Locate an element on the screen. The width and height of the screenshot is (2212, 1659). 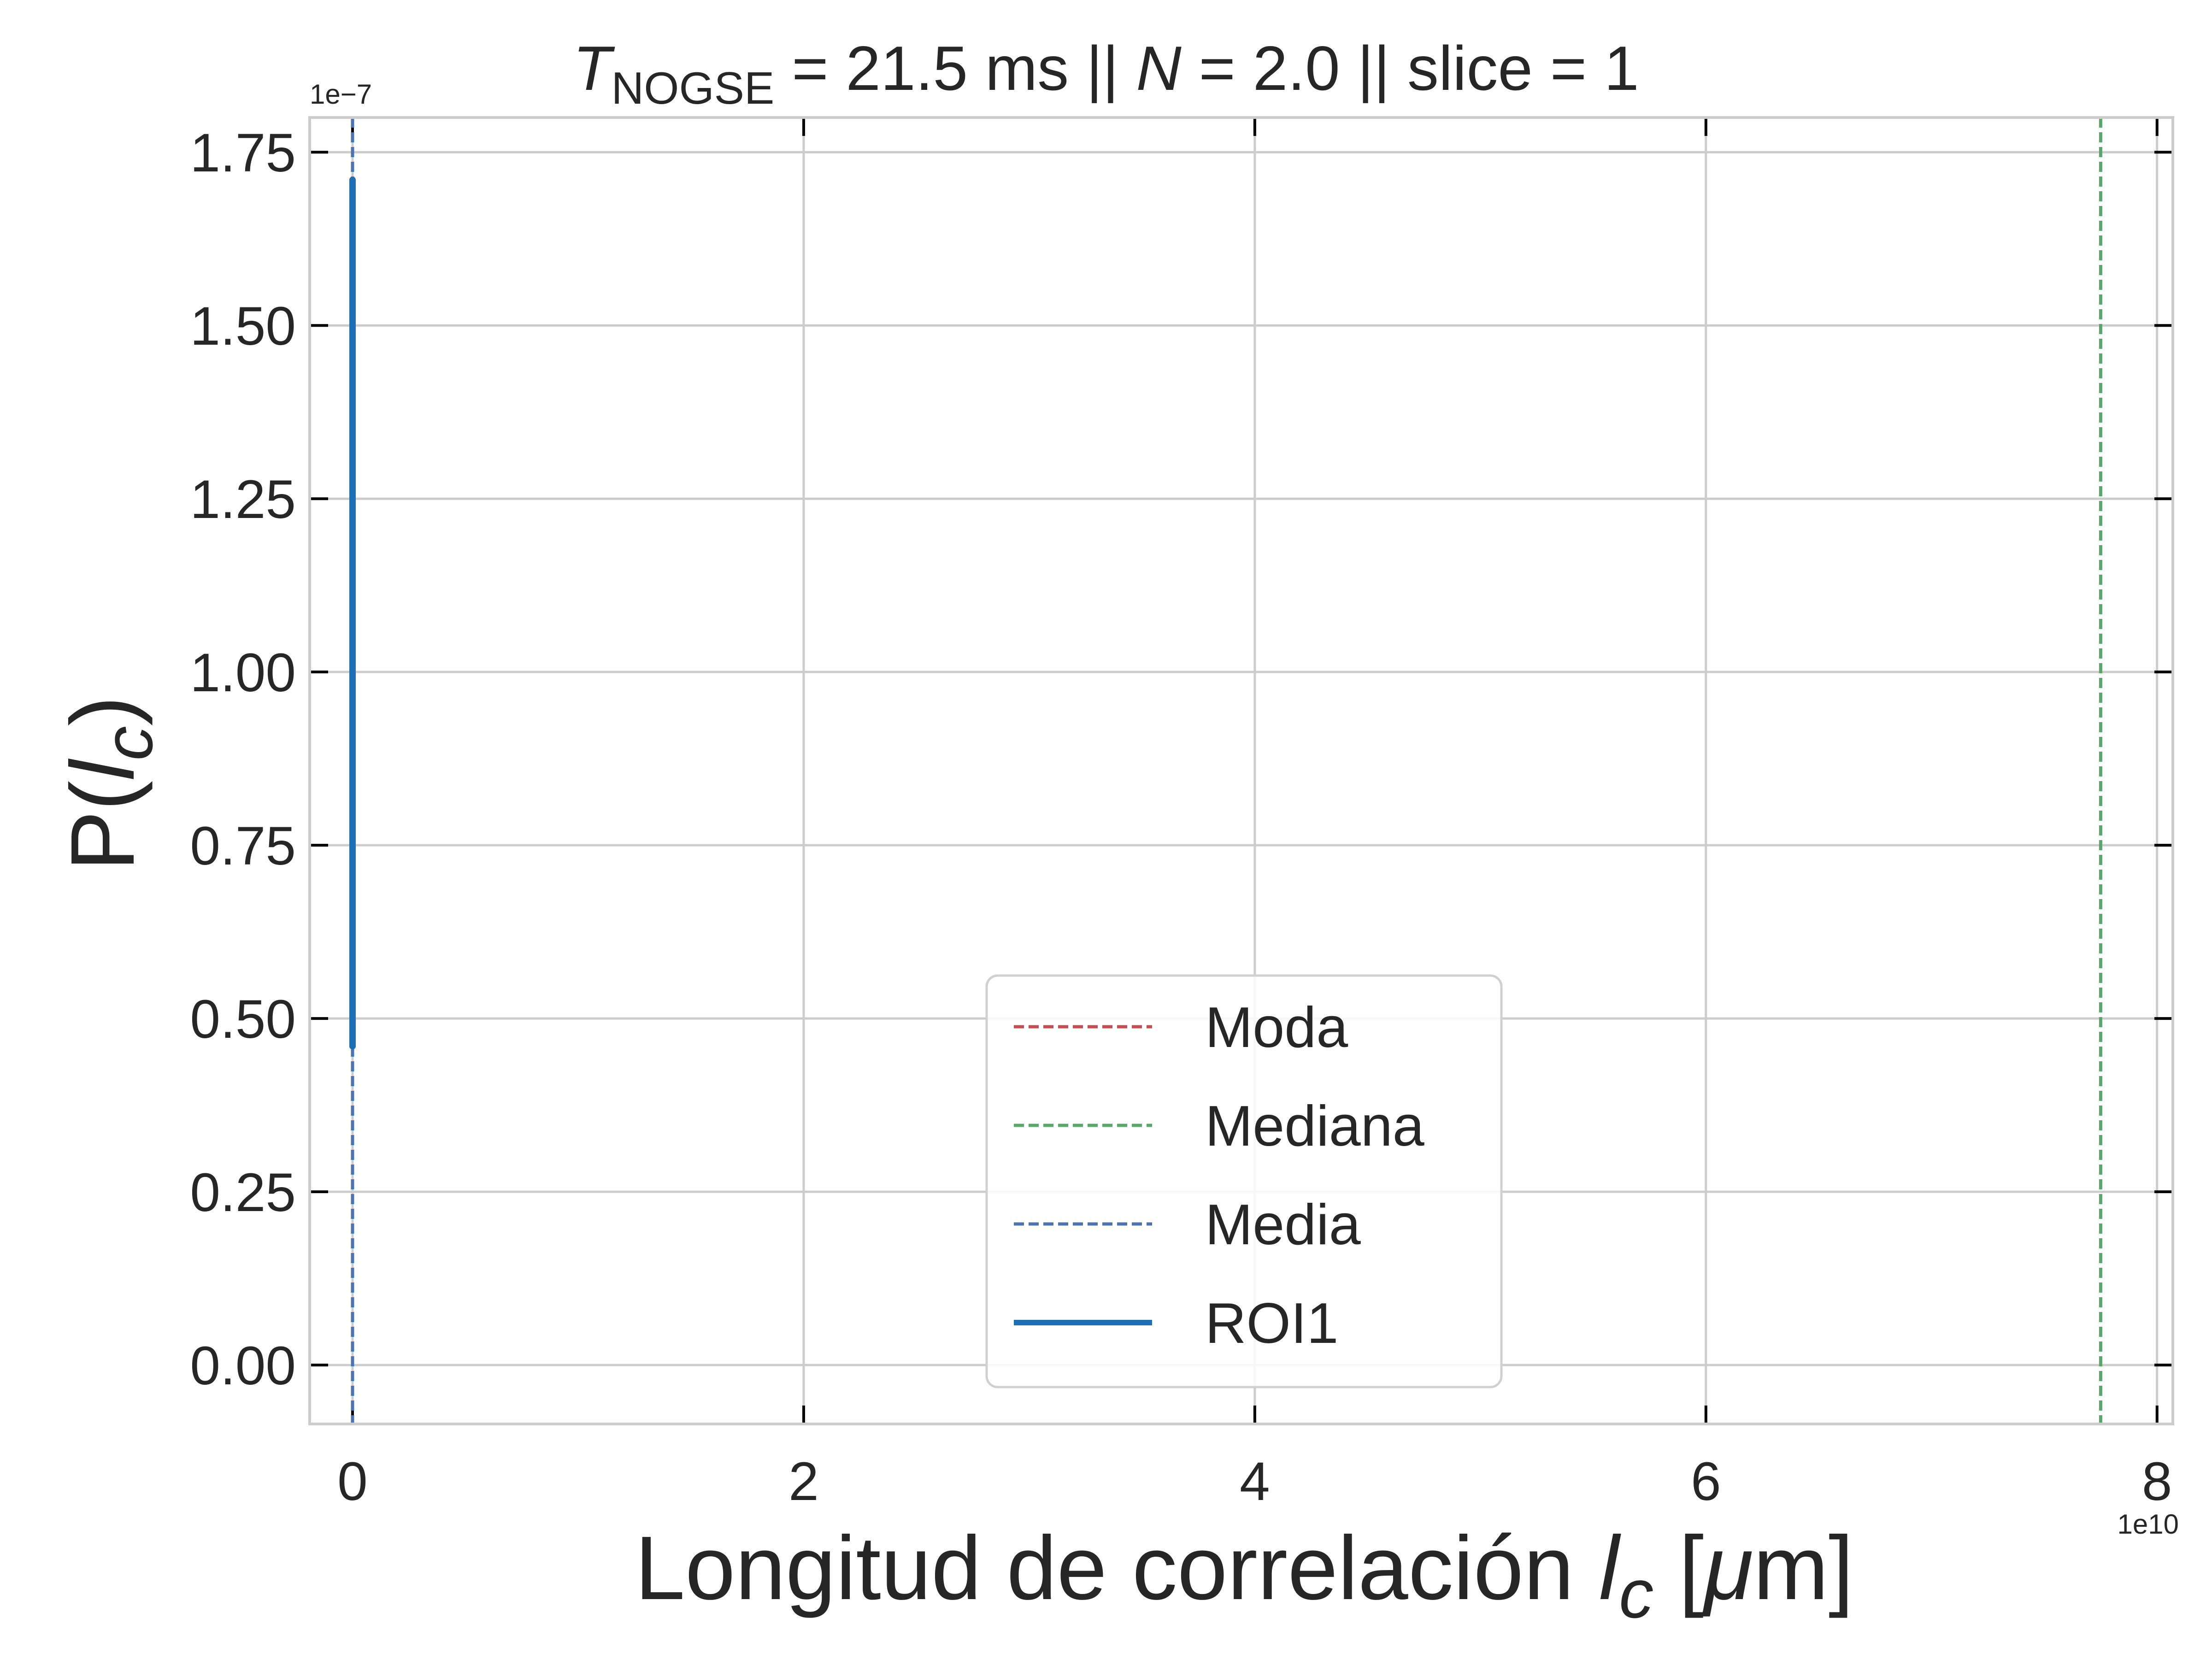
y-label-prefix: P( is located at coordinates (102, 826).